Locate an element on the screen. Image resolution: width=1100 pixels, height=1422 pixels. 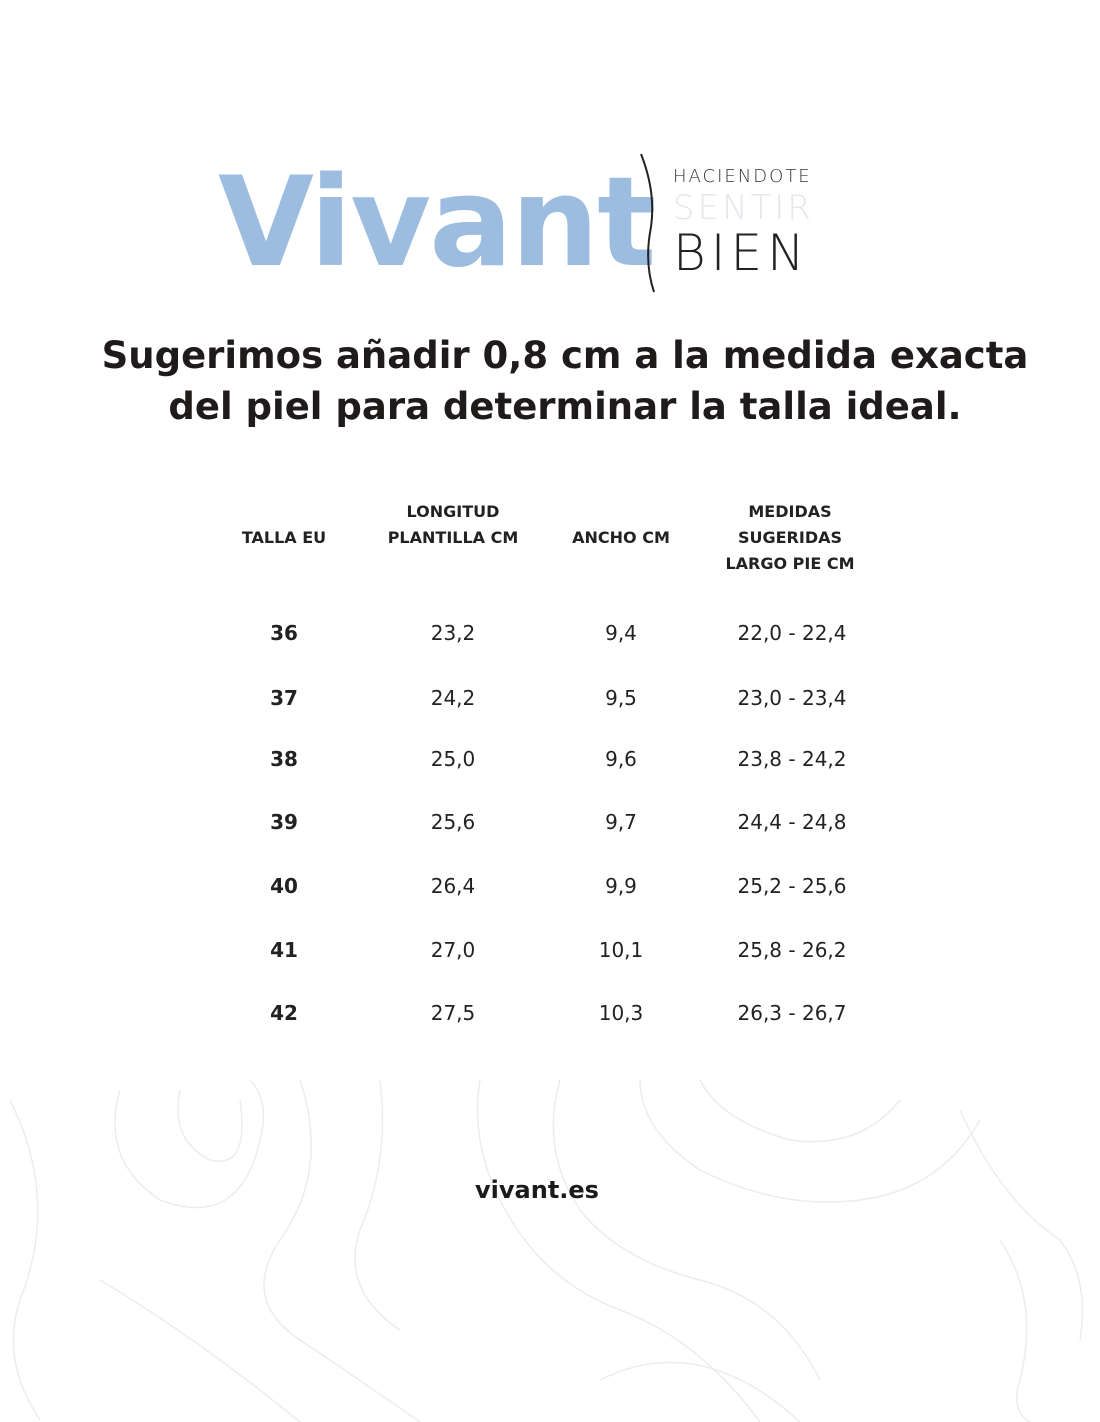
cell-size: 42 is located at coordinates (284, 1013).